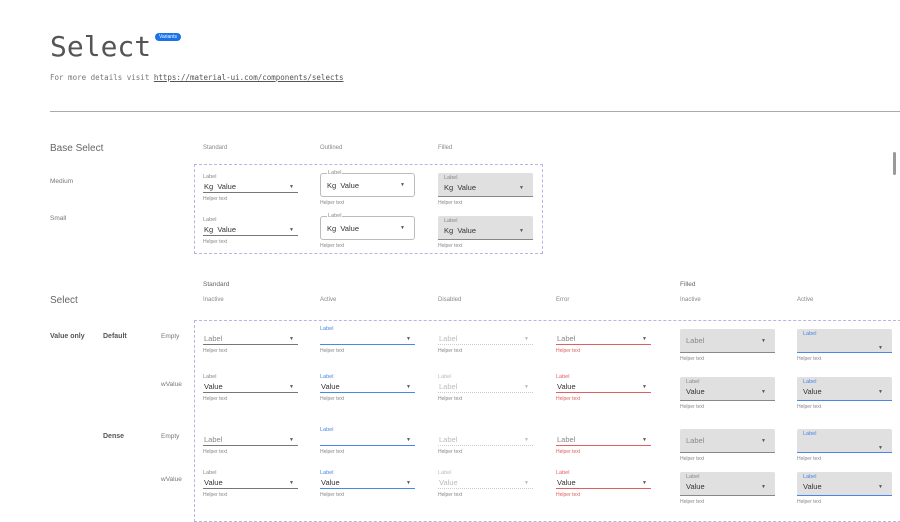 Image resolution: width=900 pixels, height=522 pixels. I want to click on group-filled: Filled, so click(688, 284).